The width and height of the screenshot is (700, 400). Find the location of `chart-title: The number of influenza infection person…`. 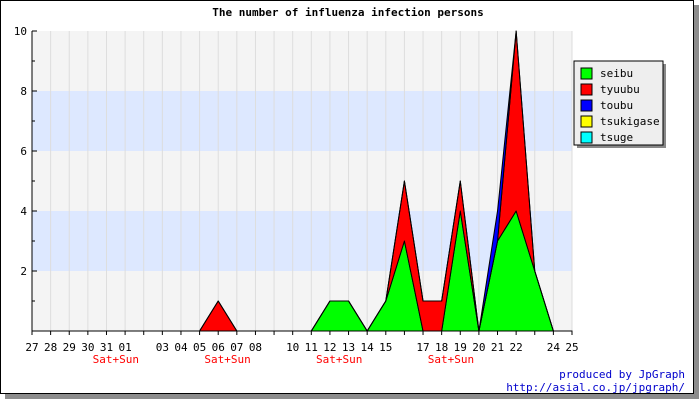

chart-title: The number of influenza infection person… is located at coordinates (348, 12).